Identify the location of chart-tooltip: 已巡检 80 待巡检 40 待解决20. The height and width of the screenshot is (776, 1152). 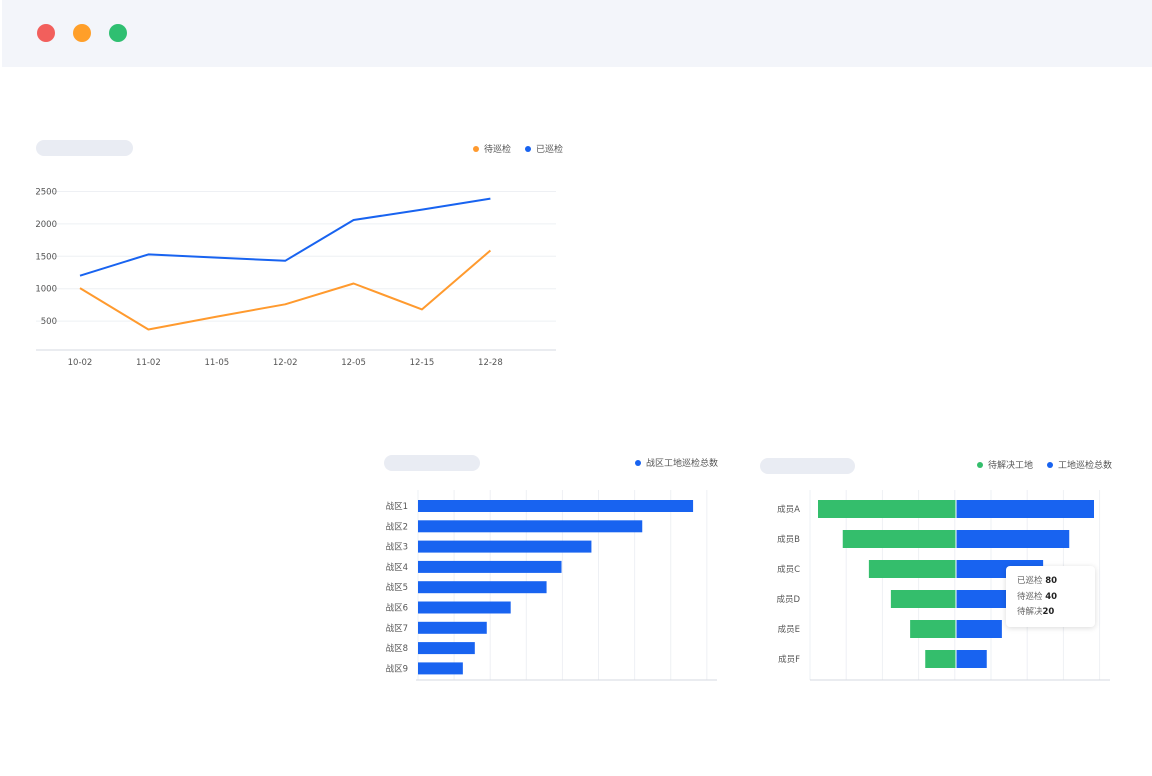
(1050, 596).